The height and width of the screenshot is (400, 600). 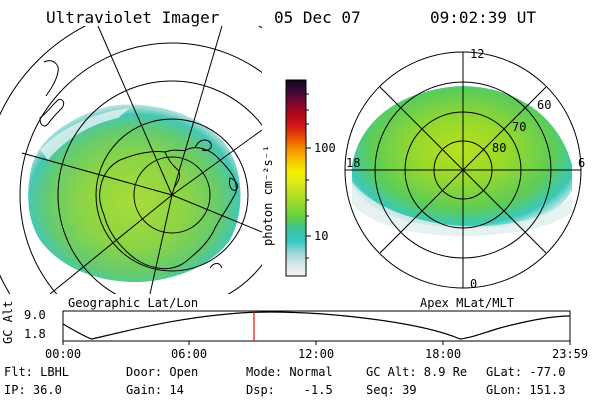 What do you see at coordinates (133, 303) in the screenshot?
I see `geographic-map-caption: Geographic Lat/Lon` at bounding box center [133, 303].